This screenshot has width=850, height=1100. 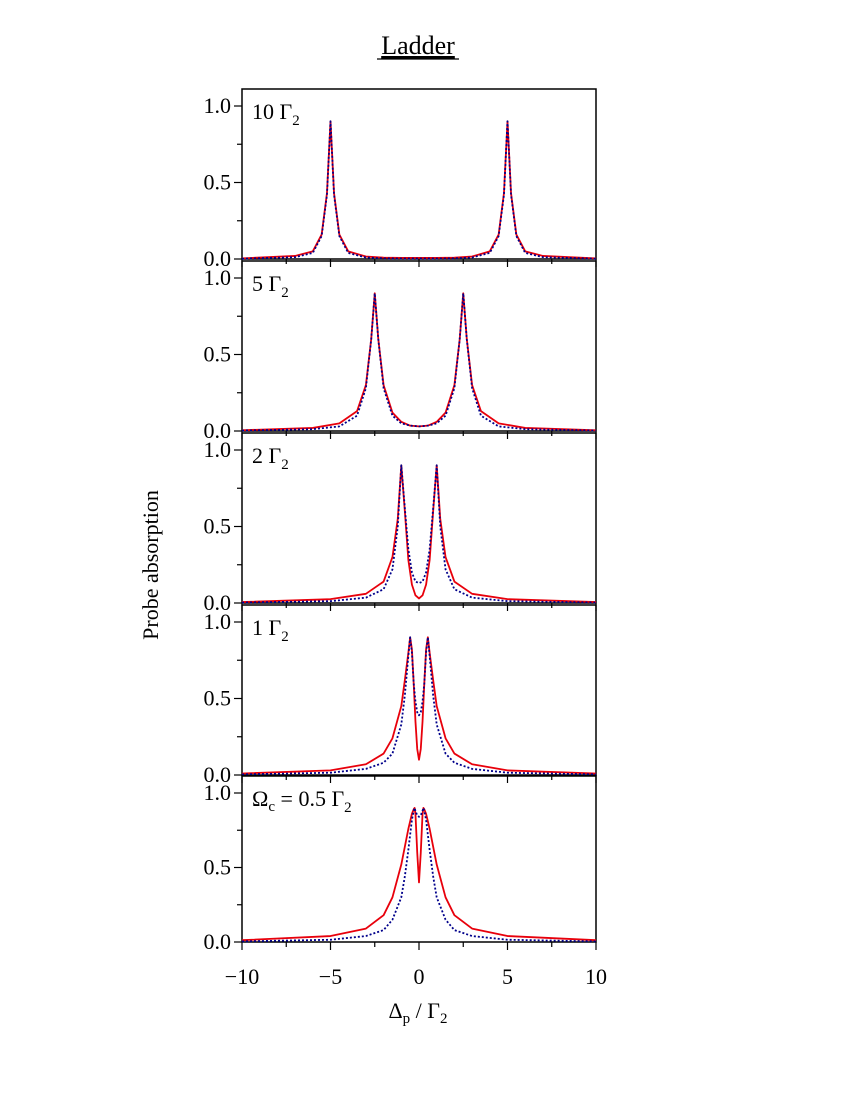 What do you see at coordinates (396, 1010) in the screenshot?
I see `x-axis-label-delta: Δ` at bounding box center [396, 1010].